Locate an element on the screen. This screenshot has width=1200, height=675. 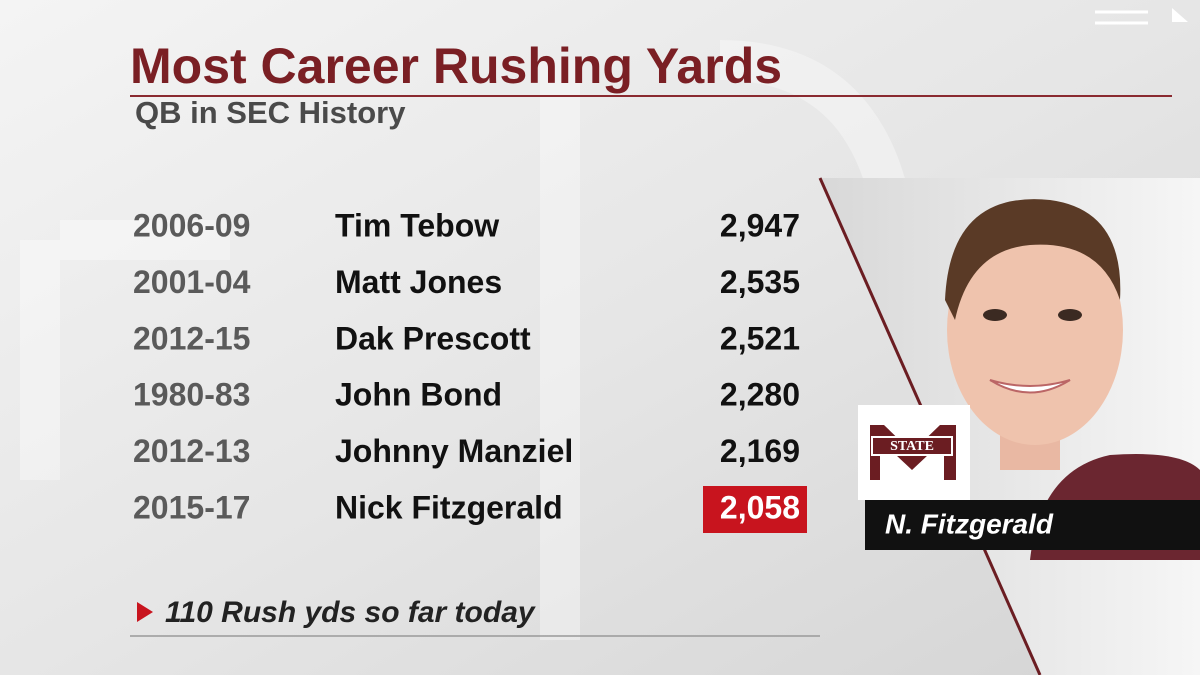
logo-band is located at coordinates (912, 446).